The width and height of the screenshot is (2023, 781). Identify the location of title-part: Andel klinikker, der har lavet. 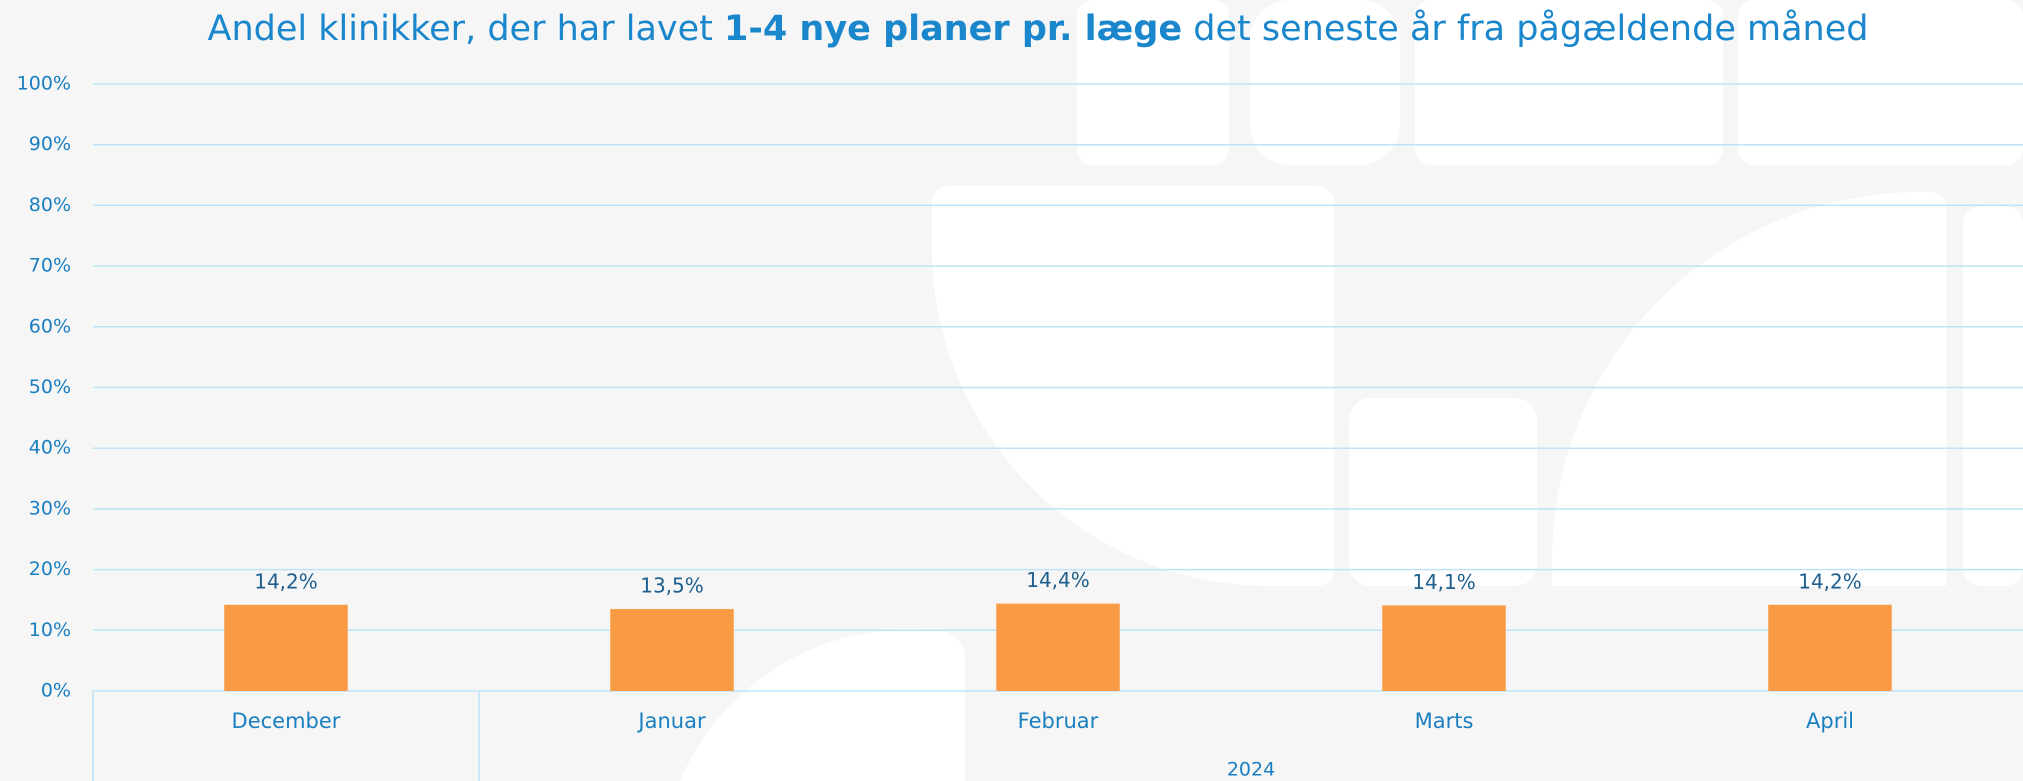
(466, 29).